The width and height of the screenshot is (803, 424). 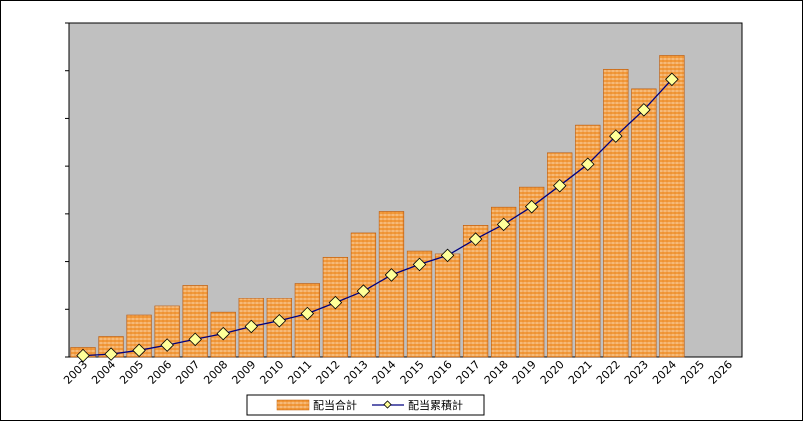 I want to click on x-tick-label-2018: 2018, so click(x=496, y=372).